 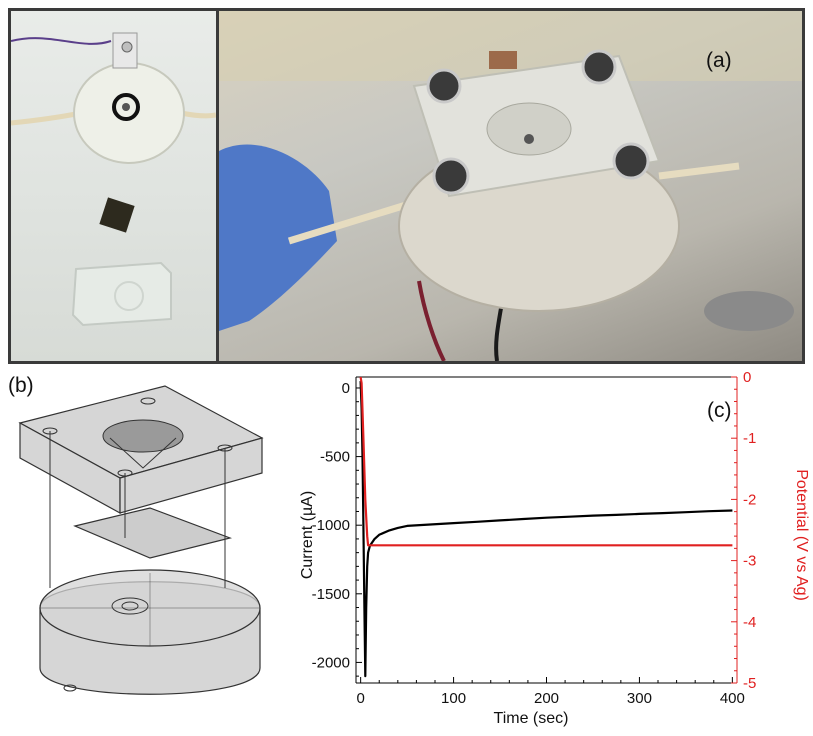 I want to click on cell-lid, so click(x=121, y=294).